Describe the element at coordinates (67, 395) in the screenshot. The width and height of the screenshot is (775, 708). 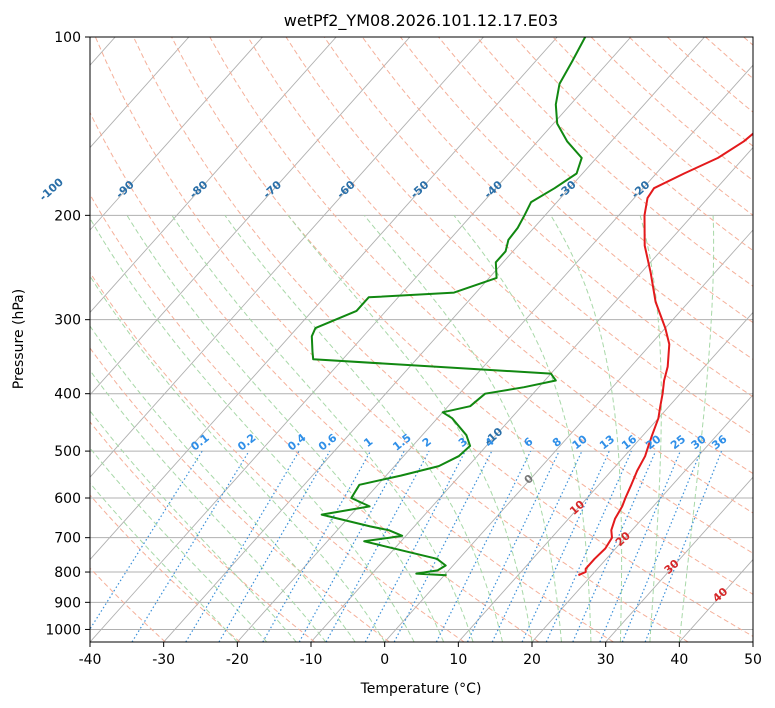
I see `y-tick-label: 400` at that location.